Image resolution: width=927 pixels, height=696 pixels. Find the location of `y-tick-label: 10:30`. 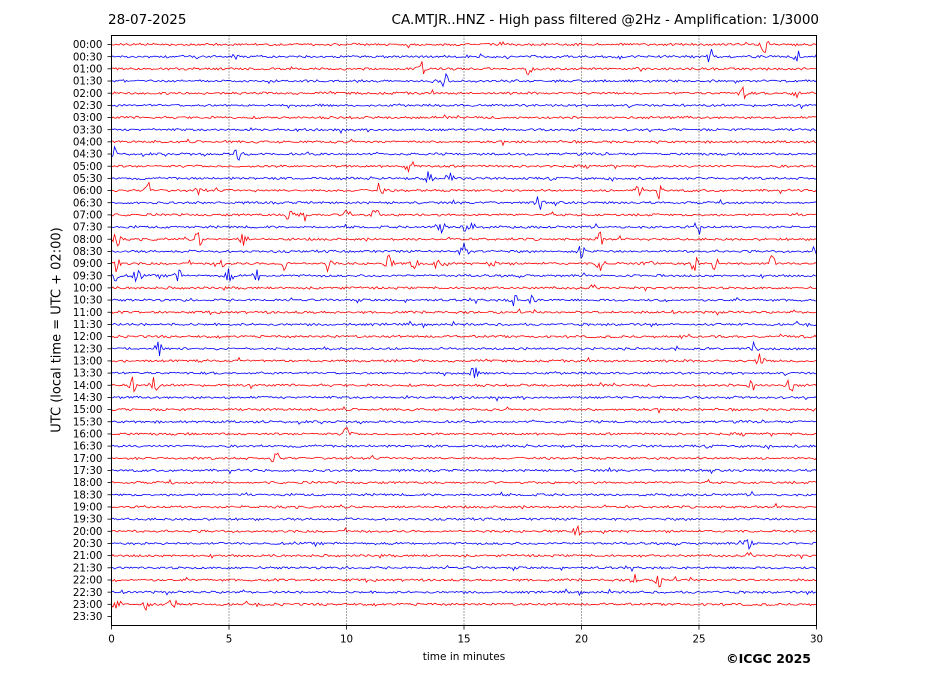

y-tick-label: 10:30 is located at coordinates (88, 301).